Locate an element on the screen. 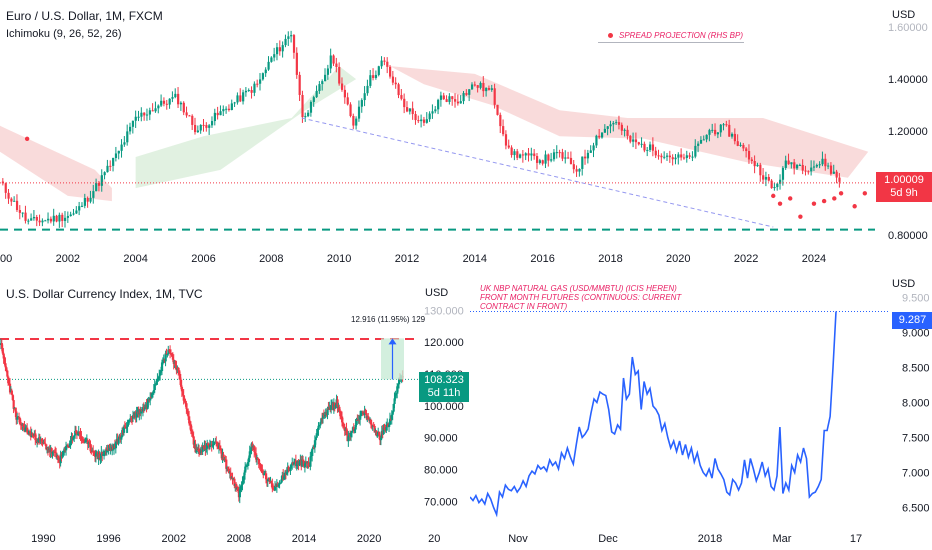  y-tick-label: 7.000 is located at coordinates (916, 474).